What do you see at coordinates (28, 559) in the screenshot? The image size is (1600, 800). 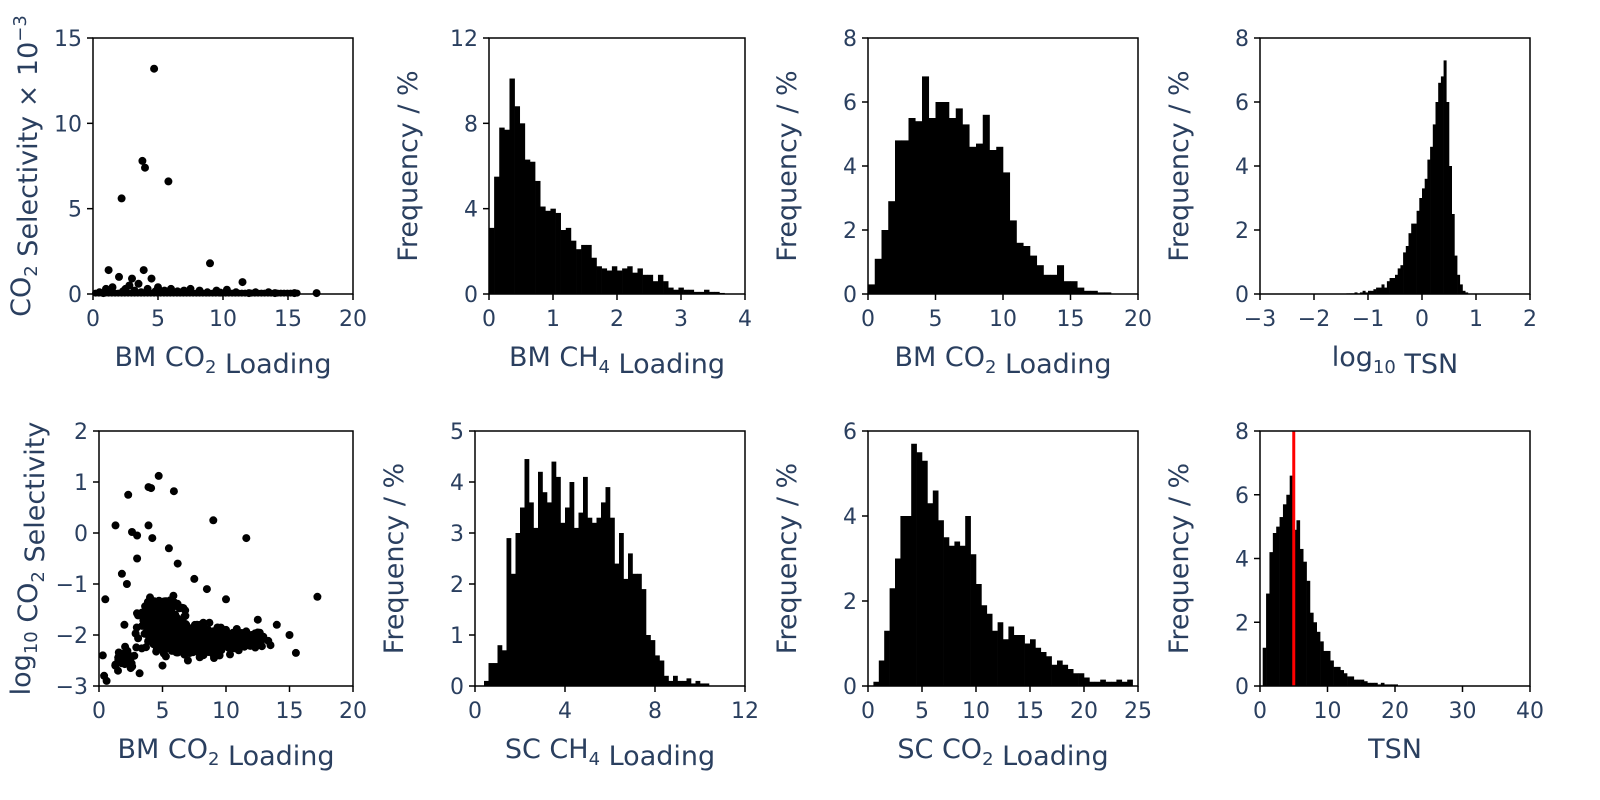 I see `y-axis-label: log10 CO2 Selectivity` at bounding box center [28, 559].